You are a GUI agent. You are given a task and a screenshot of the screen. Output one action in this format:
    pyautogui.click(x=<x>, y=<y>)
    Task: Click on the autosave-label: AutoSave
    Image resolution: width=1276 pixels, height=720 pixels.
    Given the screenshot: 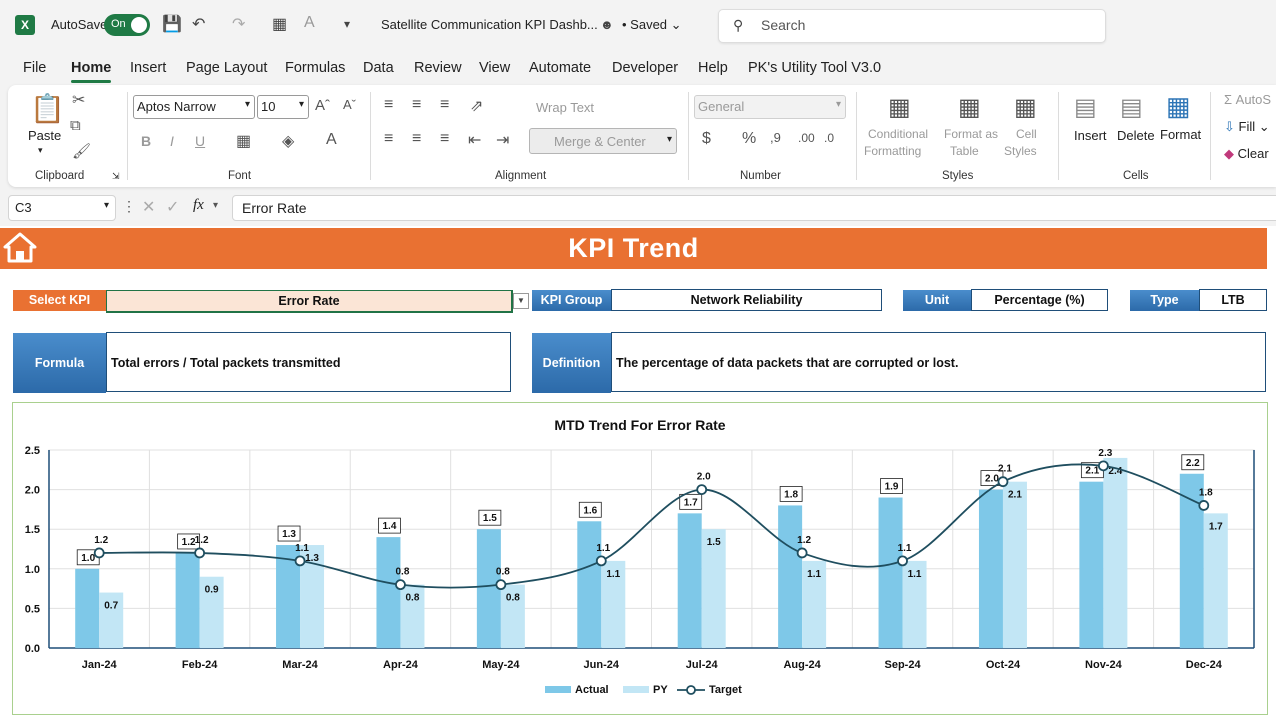 What is the action you would take?
    pyautogui.click(x=79, y=24)
    